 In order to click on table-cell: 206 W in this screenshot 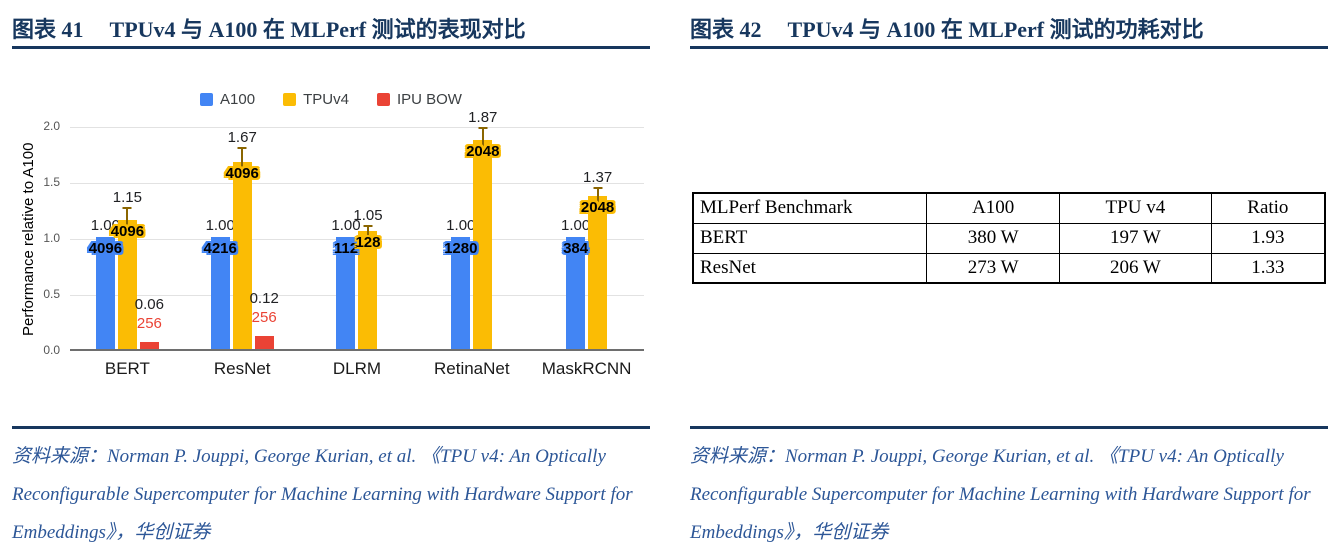, I will do `click(1135, 268)`.